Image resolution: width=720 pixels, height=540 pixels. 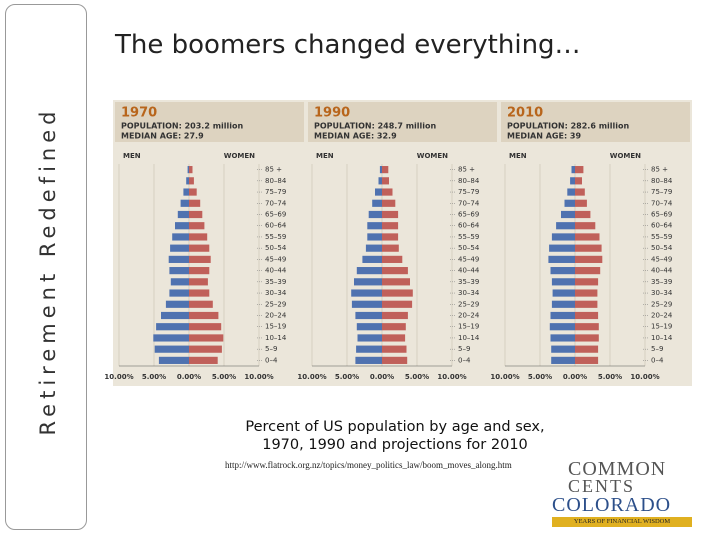 I want to click on y-tick-label: 15–19, so click(x=275, y=327).